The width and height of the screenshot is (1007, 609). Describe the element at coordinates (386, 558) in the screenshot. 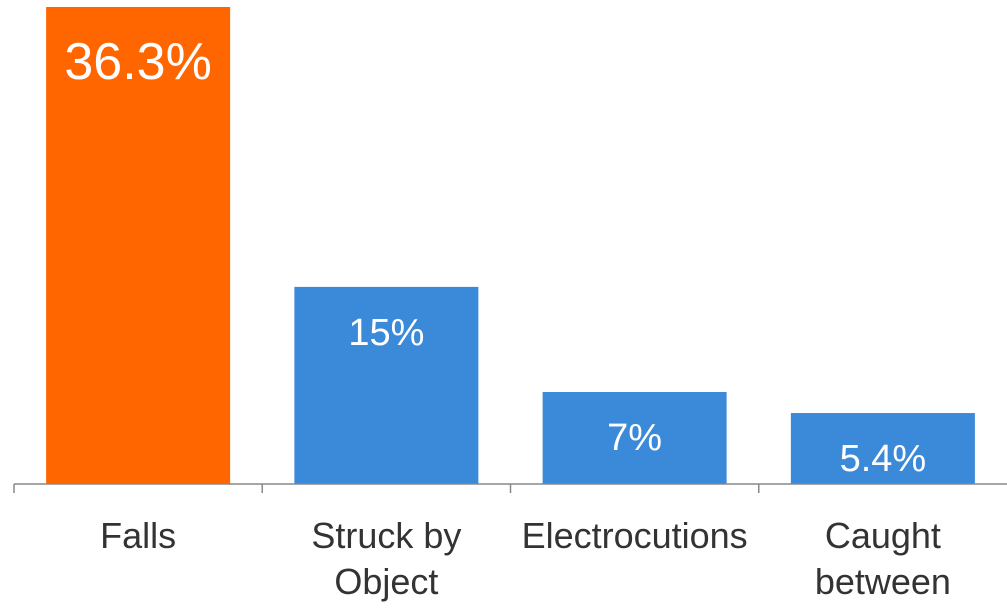

I see `category-label-1: Struck by Object` at that location.